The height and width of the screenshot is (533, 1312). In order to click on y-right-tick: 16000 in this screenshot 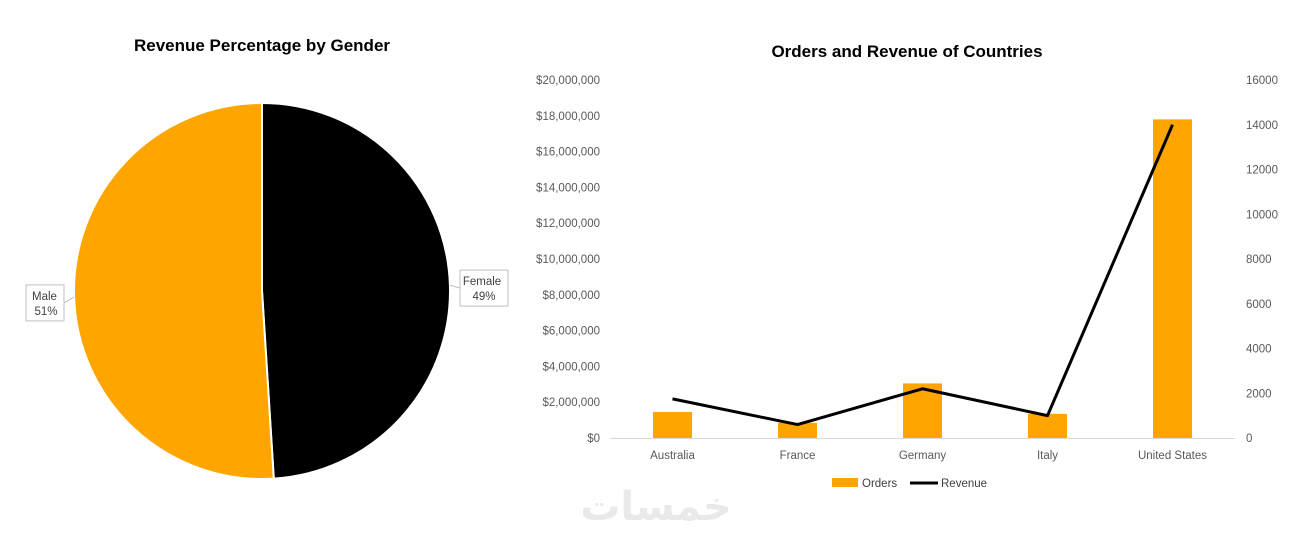, I will do `click(1262, 81)`.